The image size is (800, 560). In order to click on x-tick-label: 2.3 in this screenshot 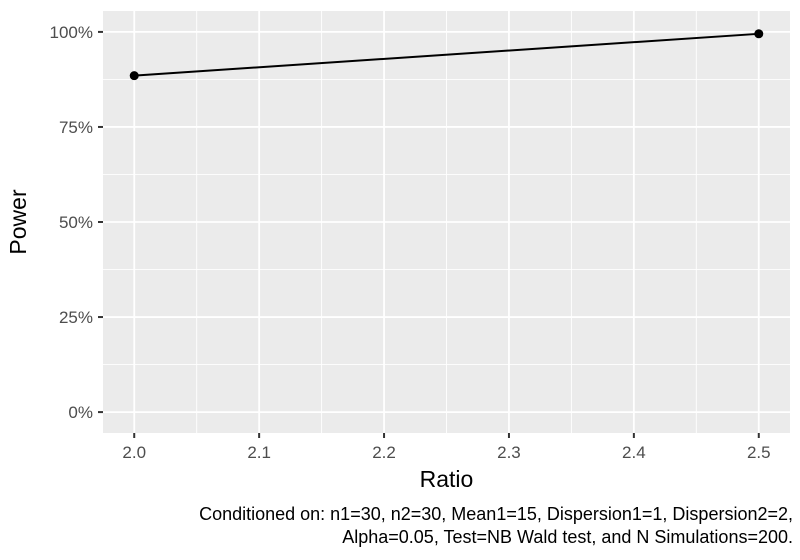, I will do `click(509, 452)`.